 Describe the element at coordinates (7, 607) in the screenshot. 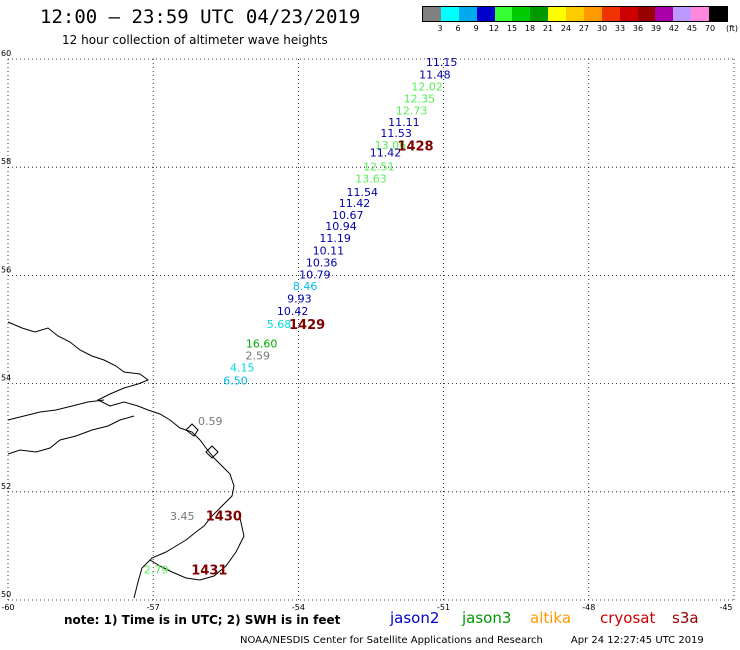

I see `longitude-tick-label: -60` at that location.